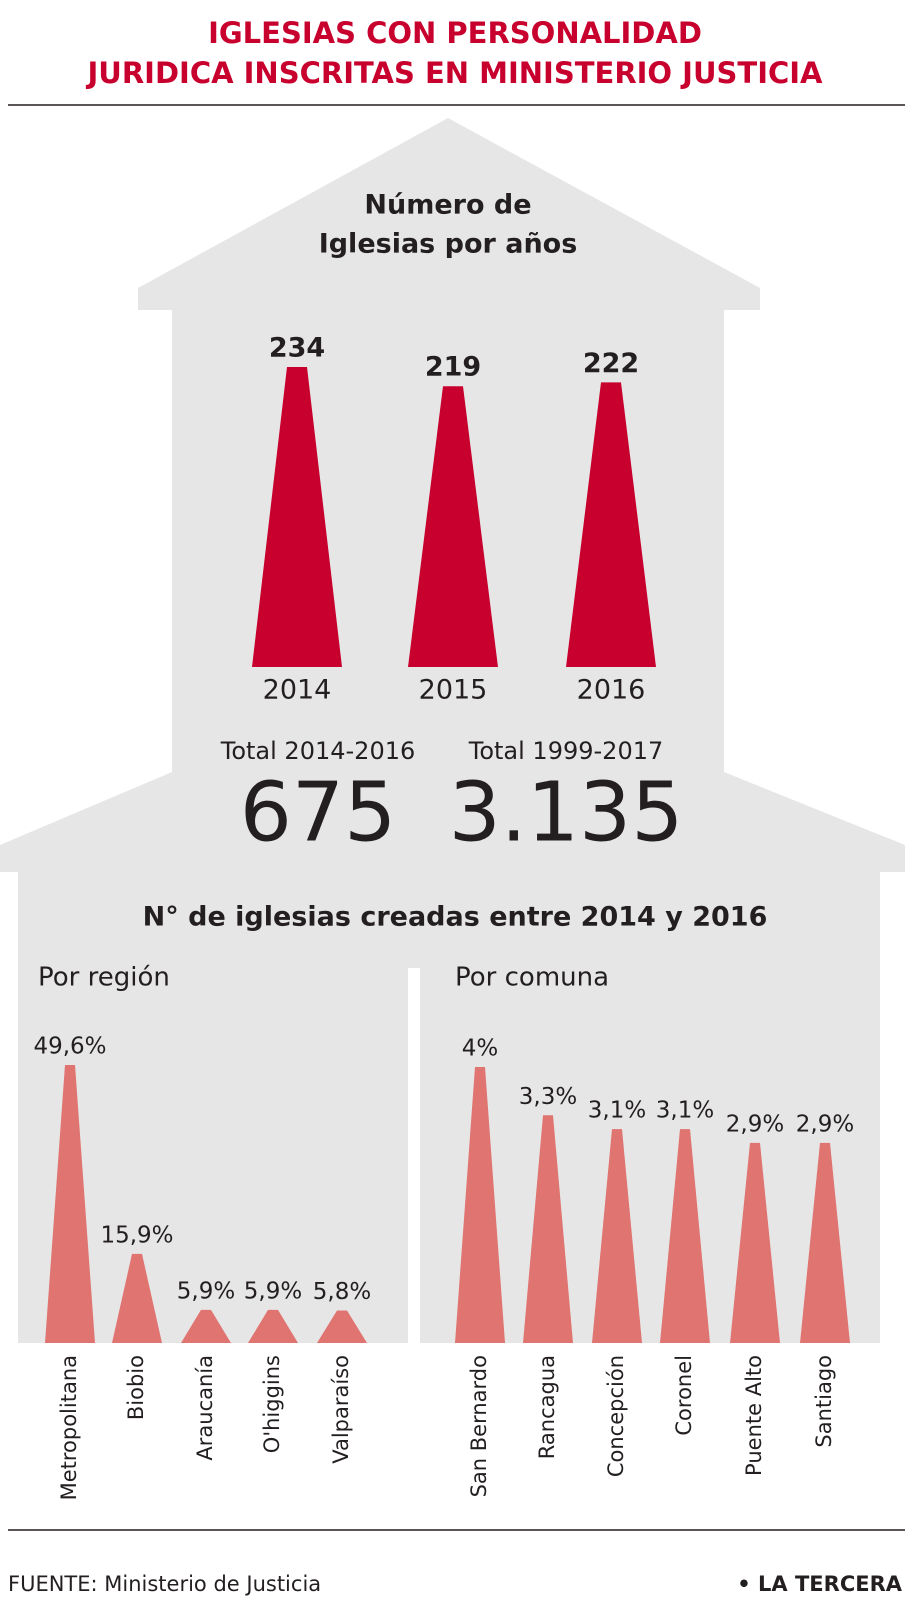  What do you see at coordinates (453, 690) in the screenshot?
I see `category-label: 2015` at bounding box center [453, 690].